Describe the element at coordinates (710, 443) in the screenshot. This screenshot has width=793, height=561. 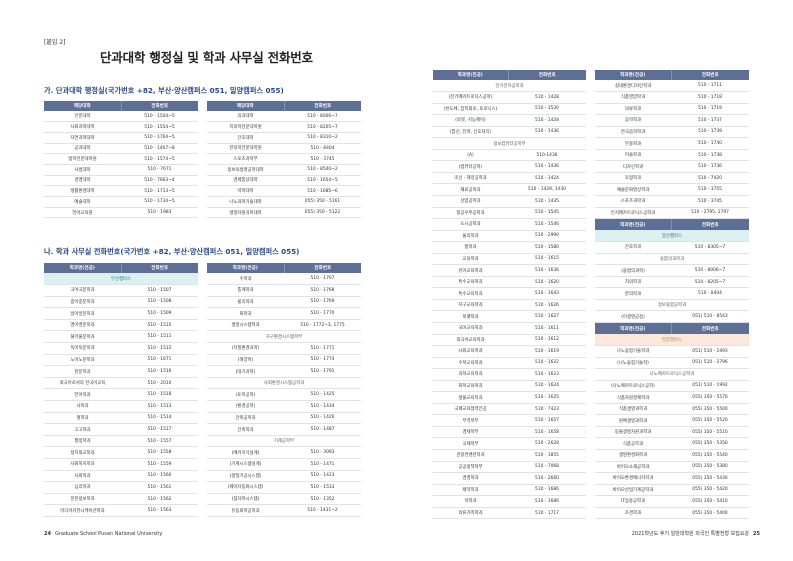
I see `phone-number: 055) 350 - 5350` at that location.